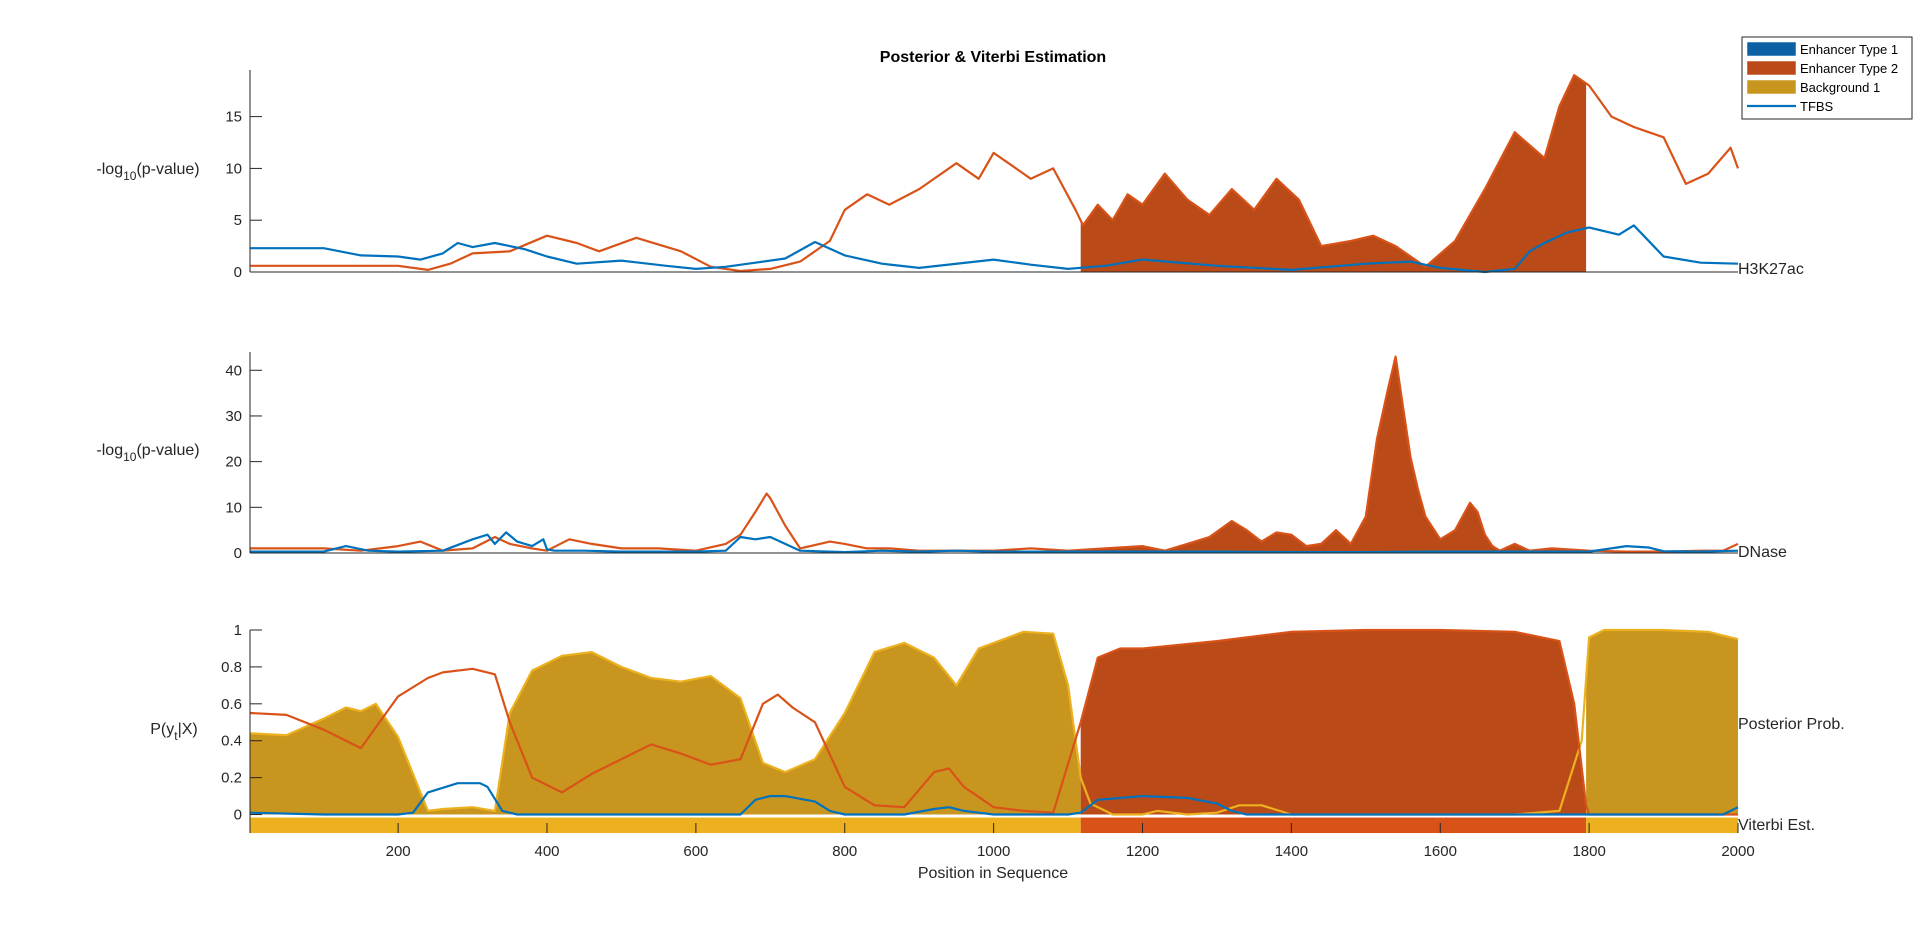  I want to click on xtick-label: 800, so click(844, 851).